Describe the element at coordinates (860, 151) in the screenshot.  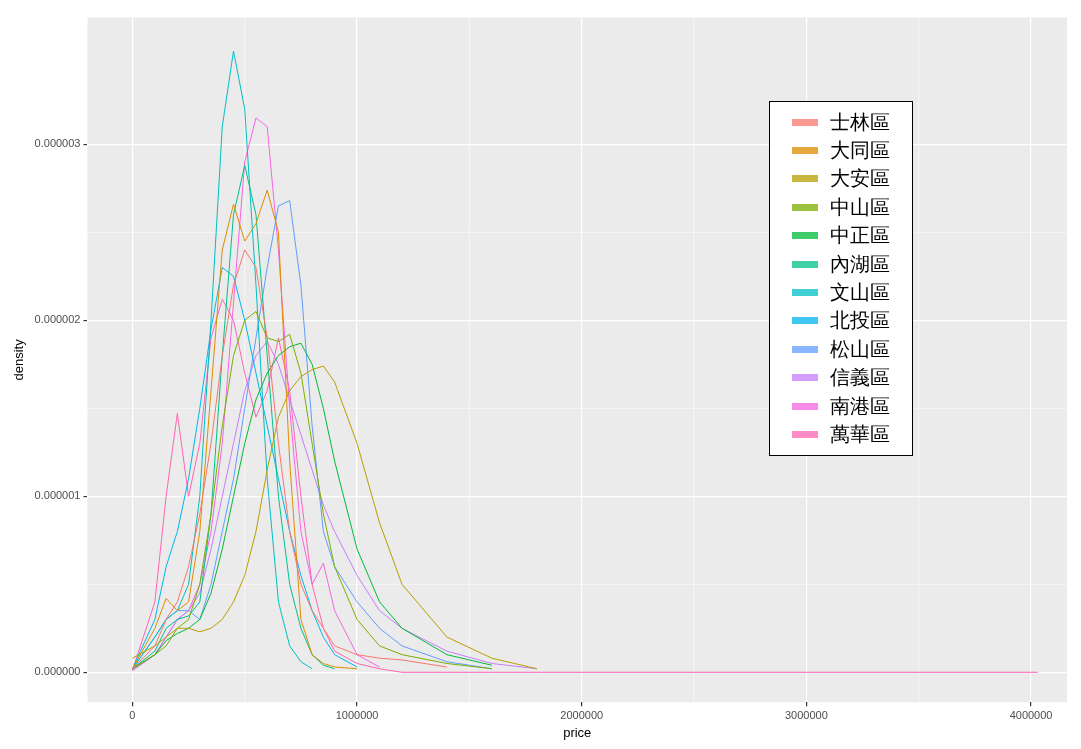
I see `legend-label: 大同區` at that location.